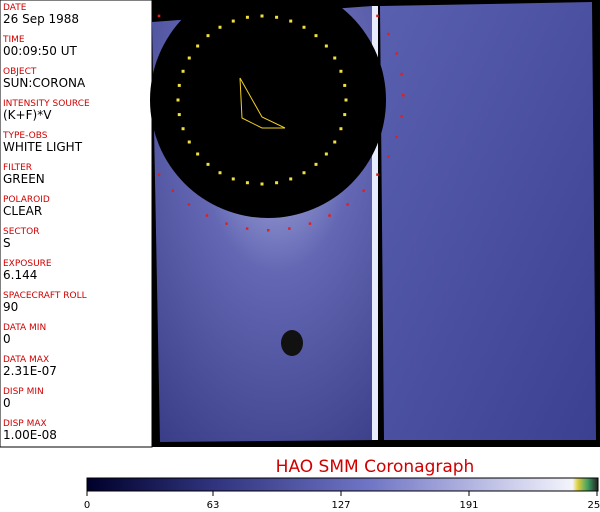  What do you see at coordinates (41, 19) in the screenshot?
I see `field-value: 26 Sep 1988` at bounding box center [41, 19].